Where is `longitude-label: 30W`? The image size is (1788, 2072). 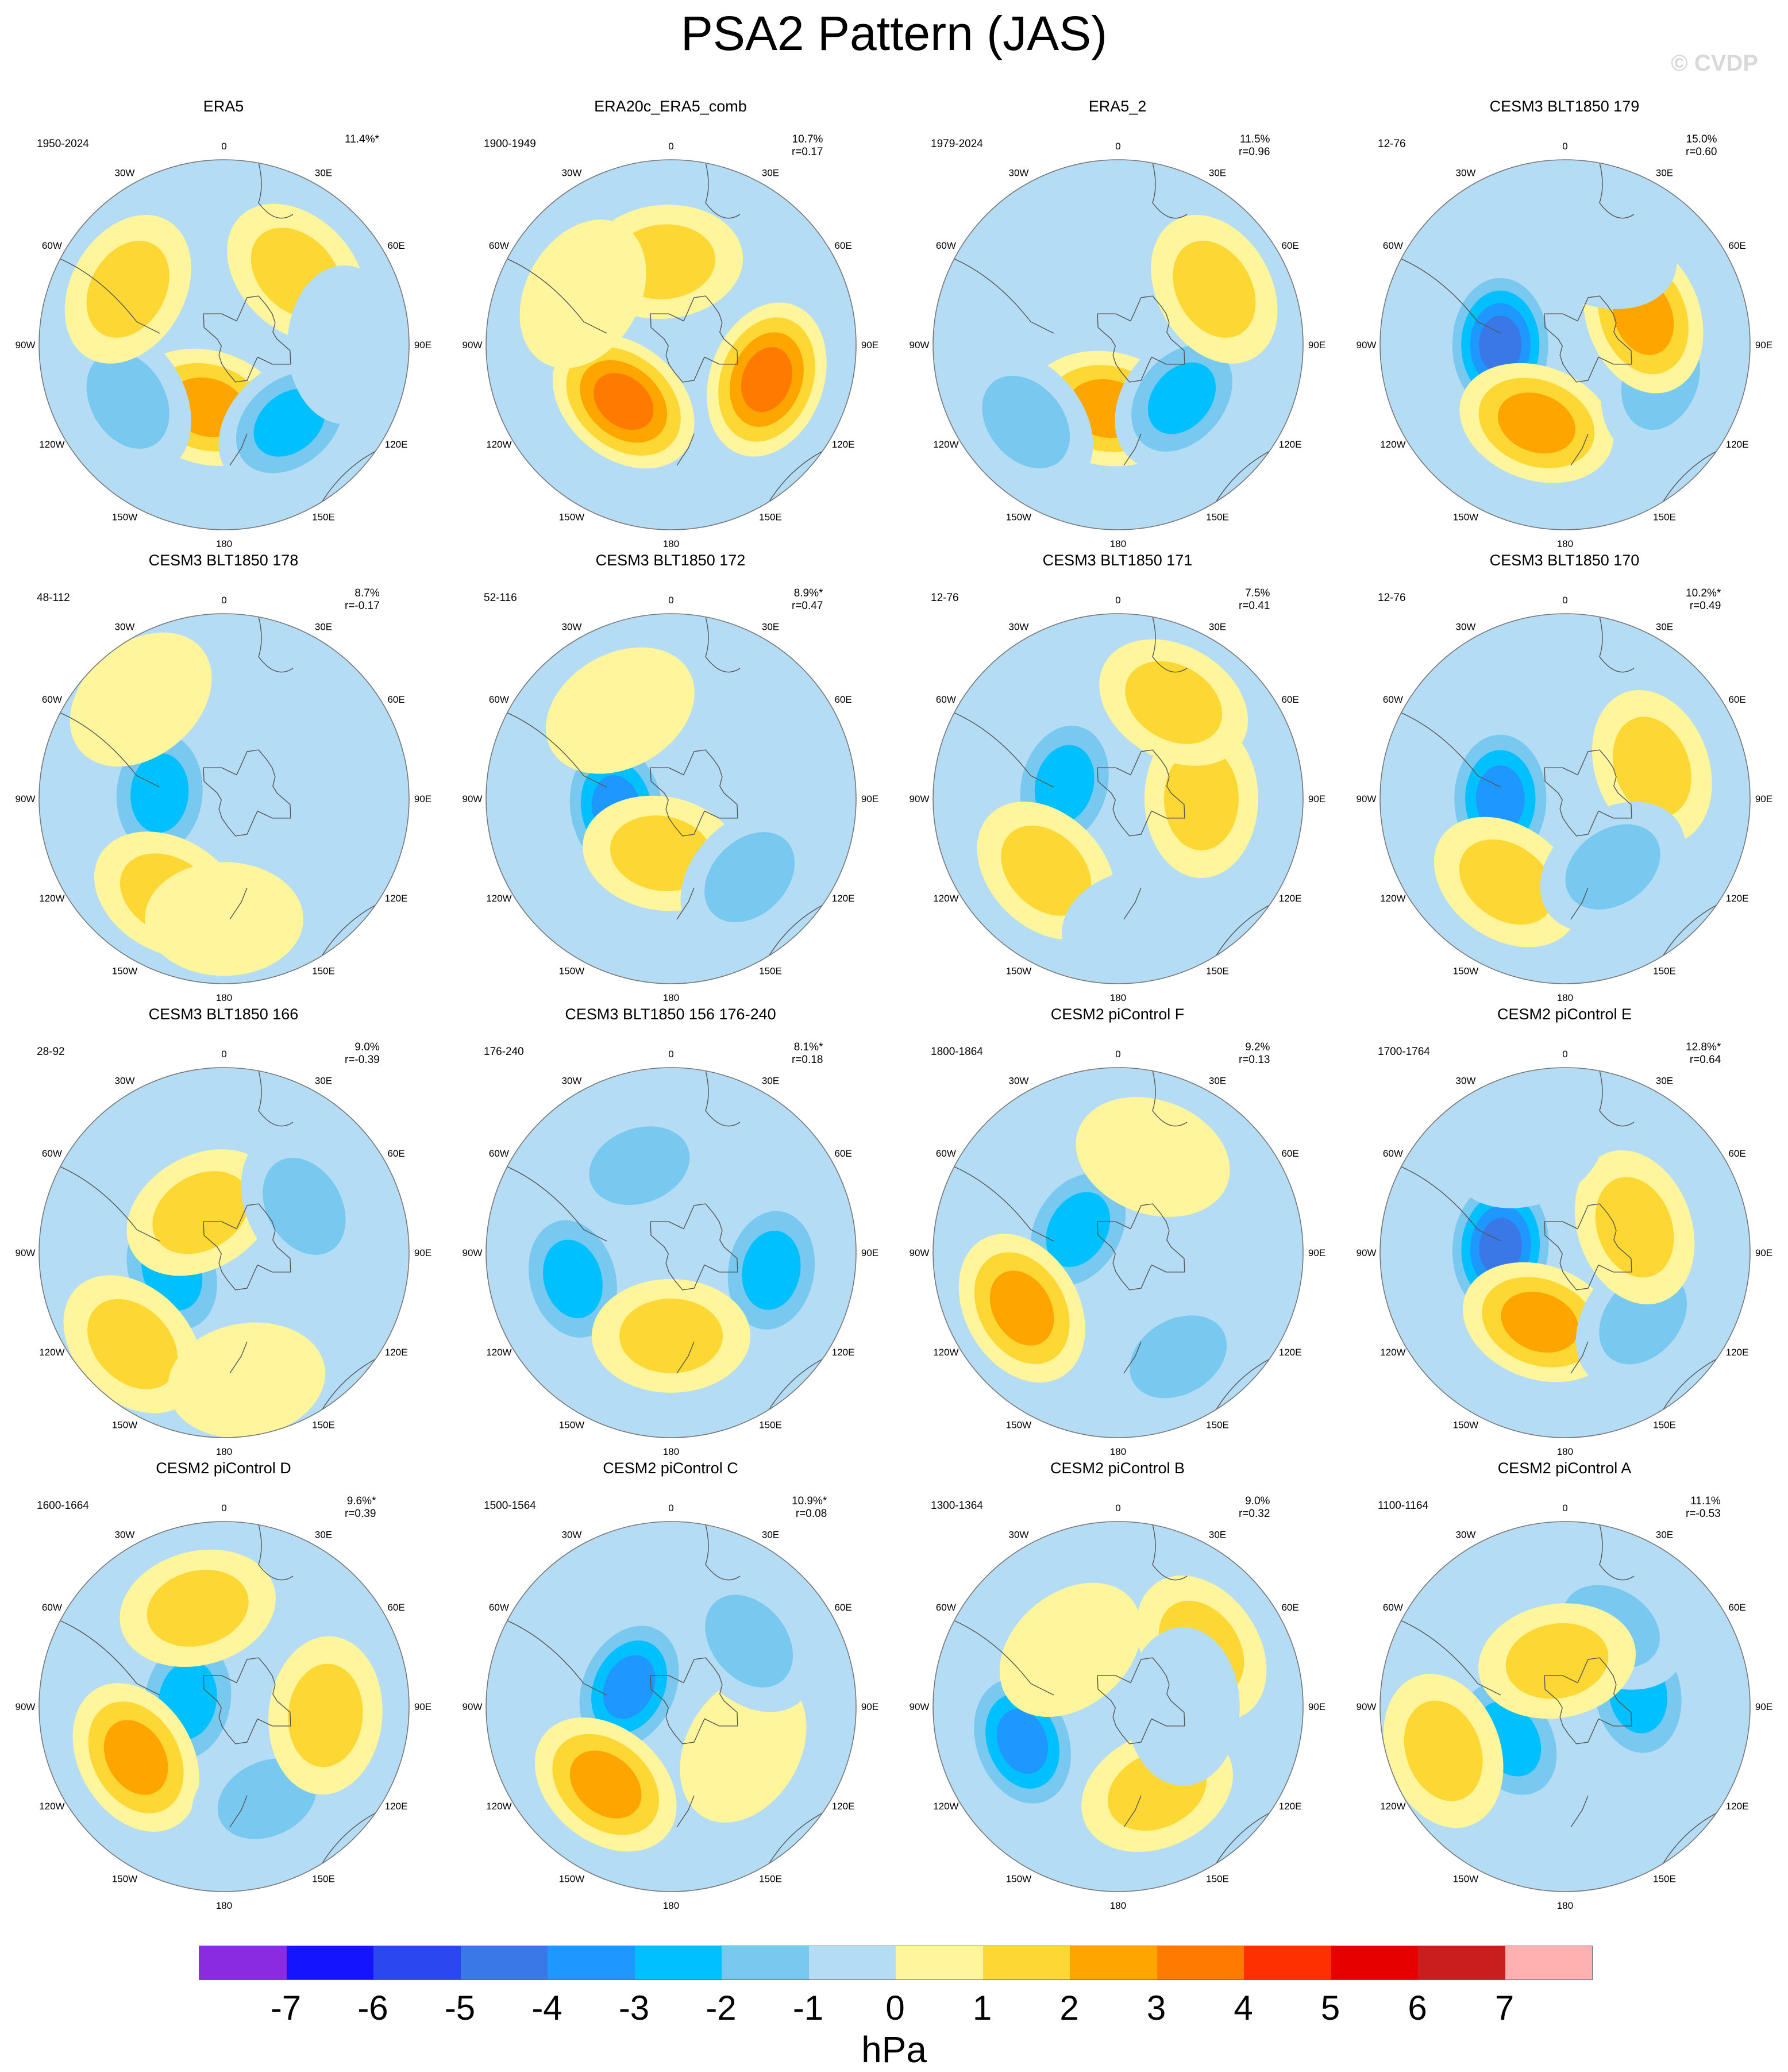
longitude-label: 30W is located at coordinates (572, 1080).